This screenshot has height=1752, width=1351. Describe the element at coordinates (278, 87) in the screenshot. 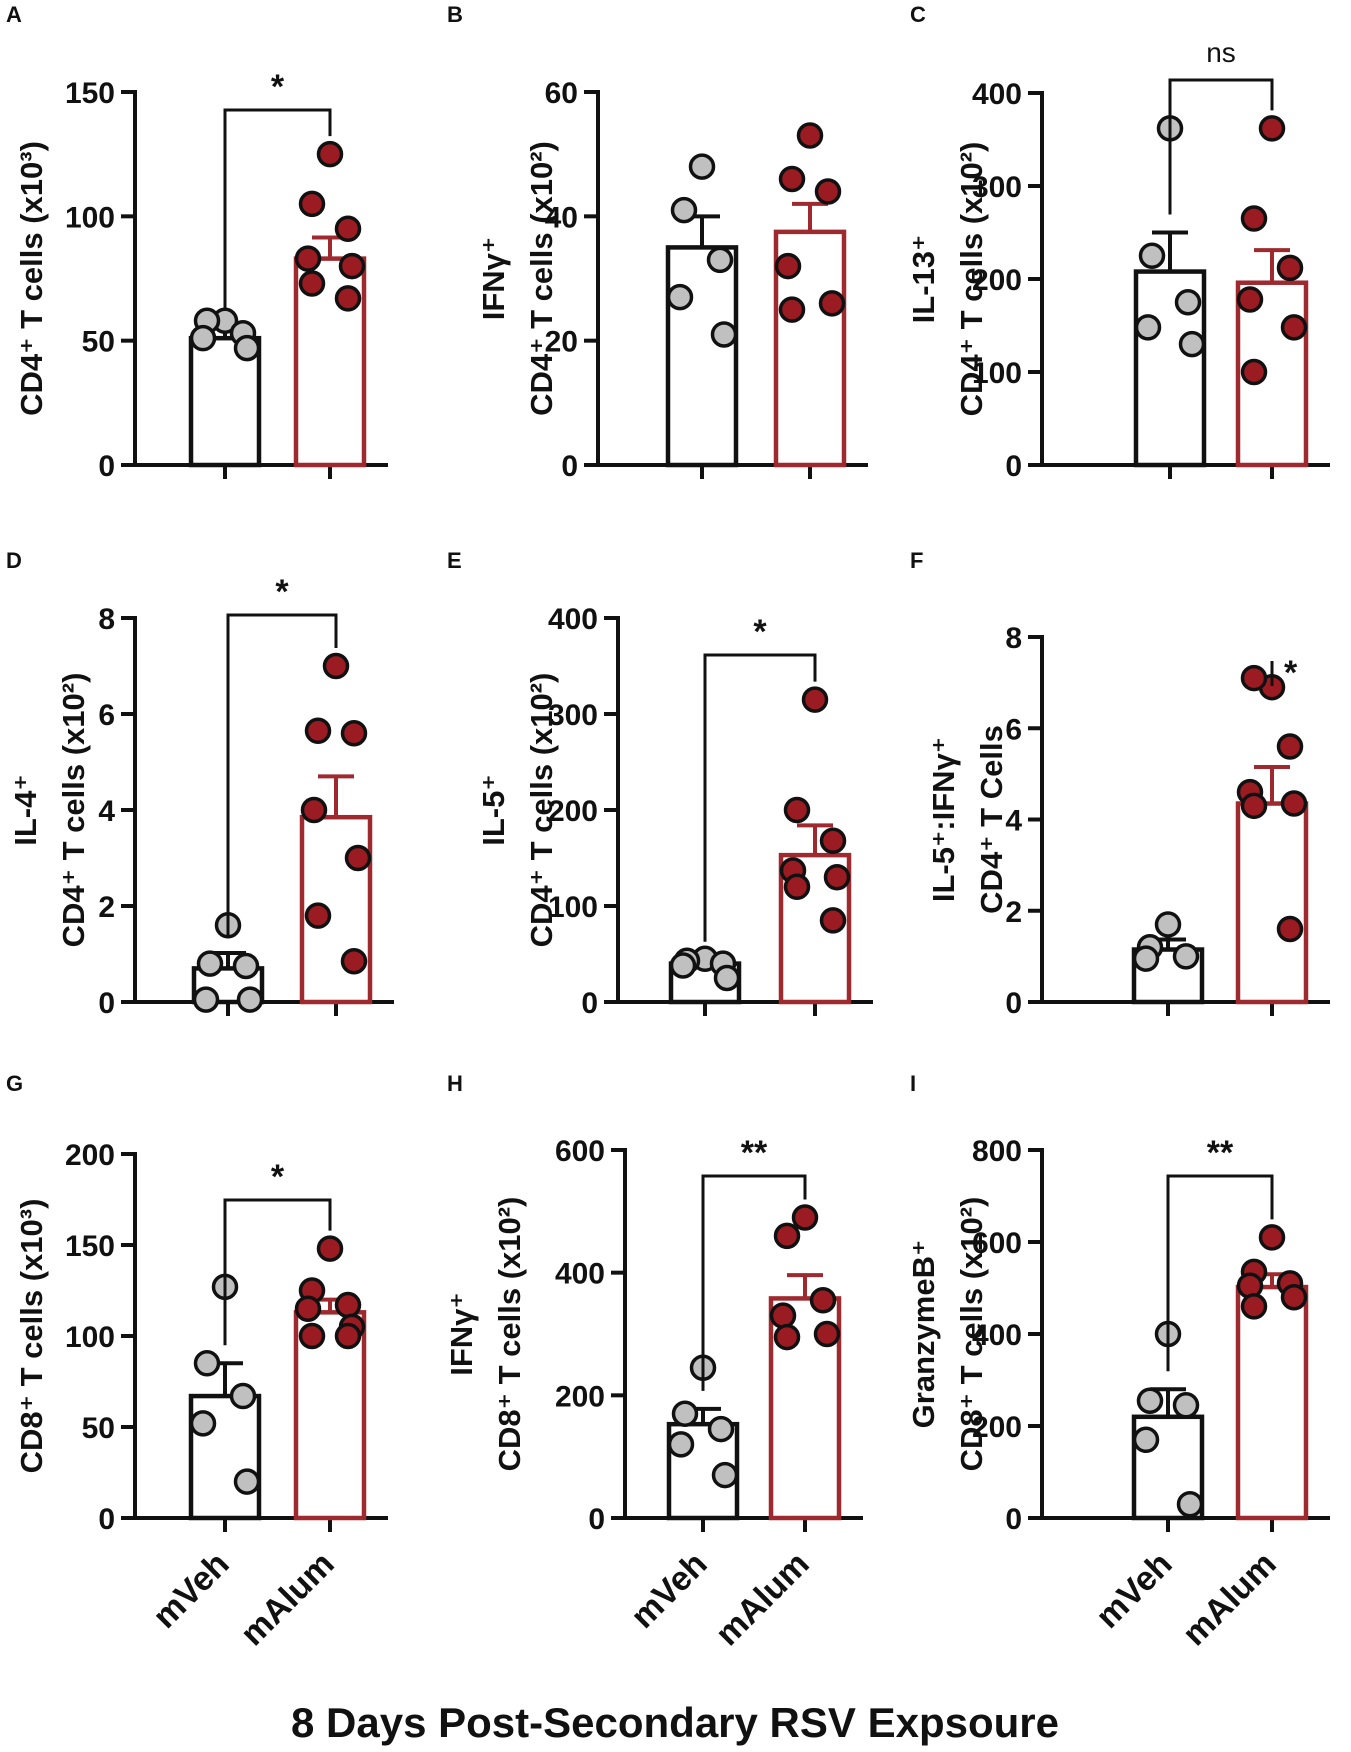

I see `significance-label-a: *` at that location.